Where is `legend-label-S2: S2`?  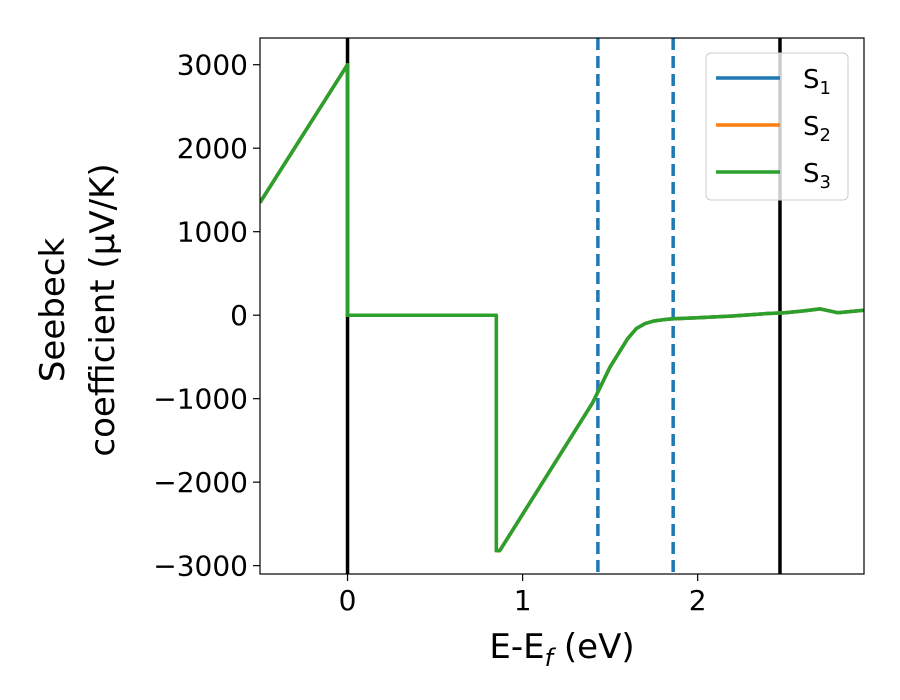 legend-label-S2: S2 is located at coordinates (817, 129).